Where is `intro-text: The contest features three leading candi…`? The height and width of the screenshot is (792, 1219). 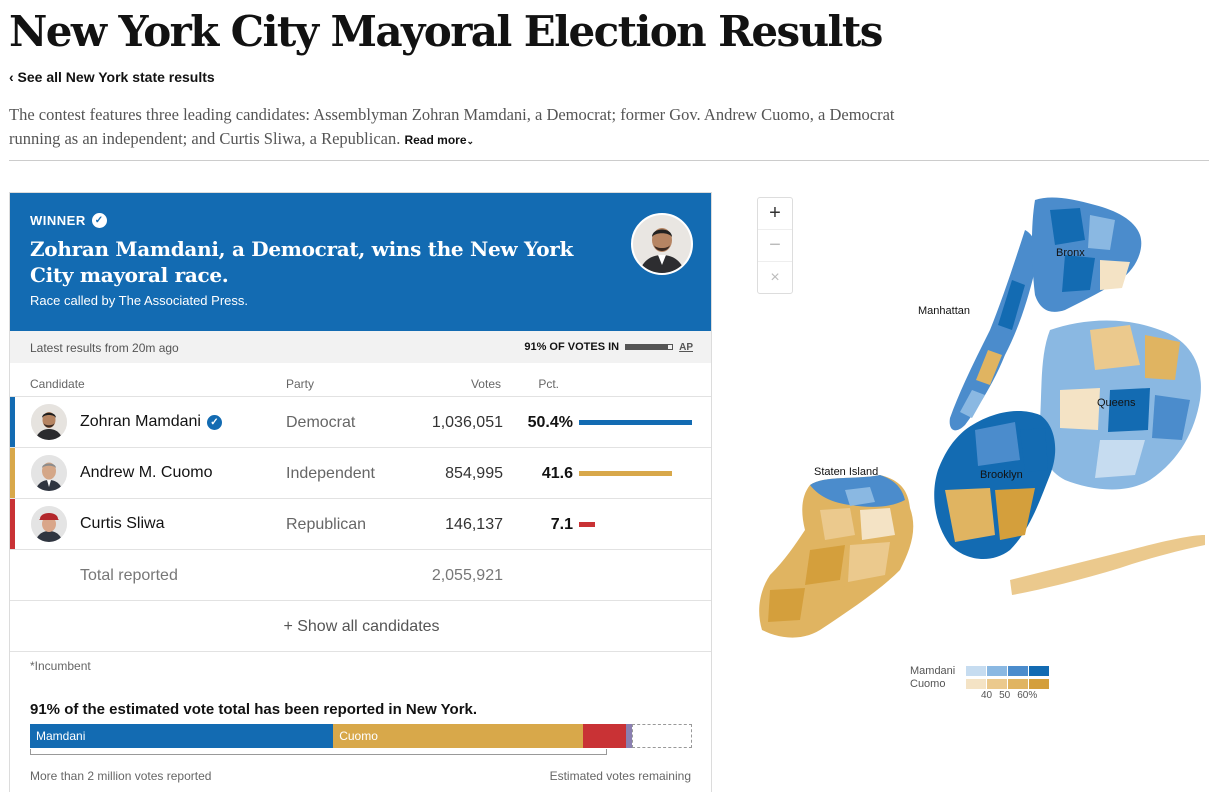
intro-text: The contest features three leading candi… is located at coordinates (459, 128).